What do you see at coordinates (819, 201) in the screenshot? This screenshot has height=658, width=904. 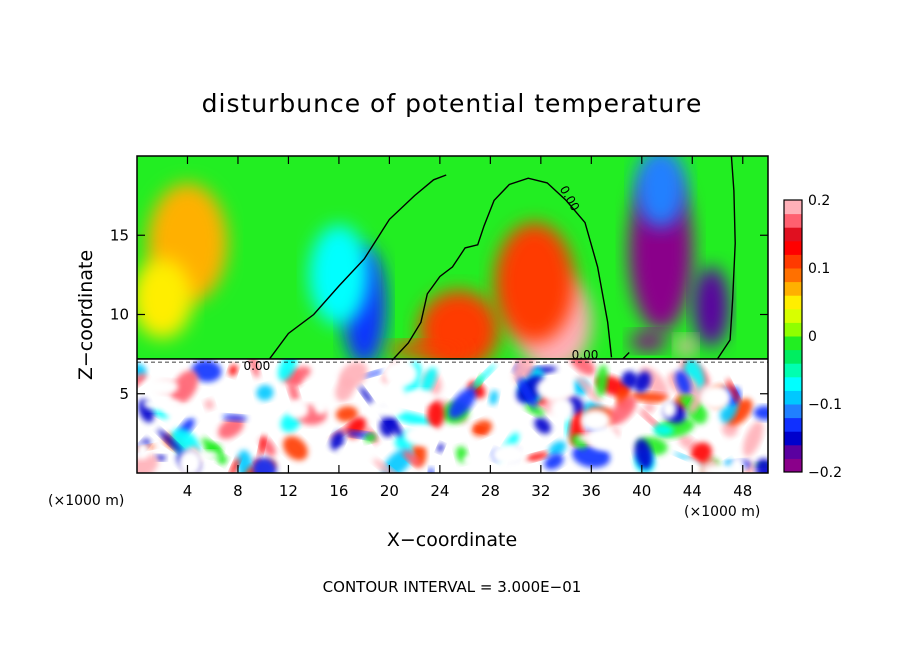 I see `colorbar-tick-label: 0.2` at bounding box center [819, 201].